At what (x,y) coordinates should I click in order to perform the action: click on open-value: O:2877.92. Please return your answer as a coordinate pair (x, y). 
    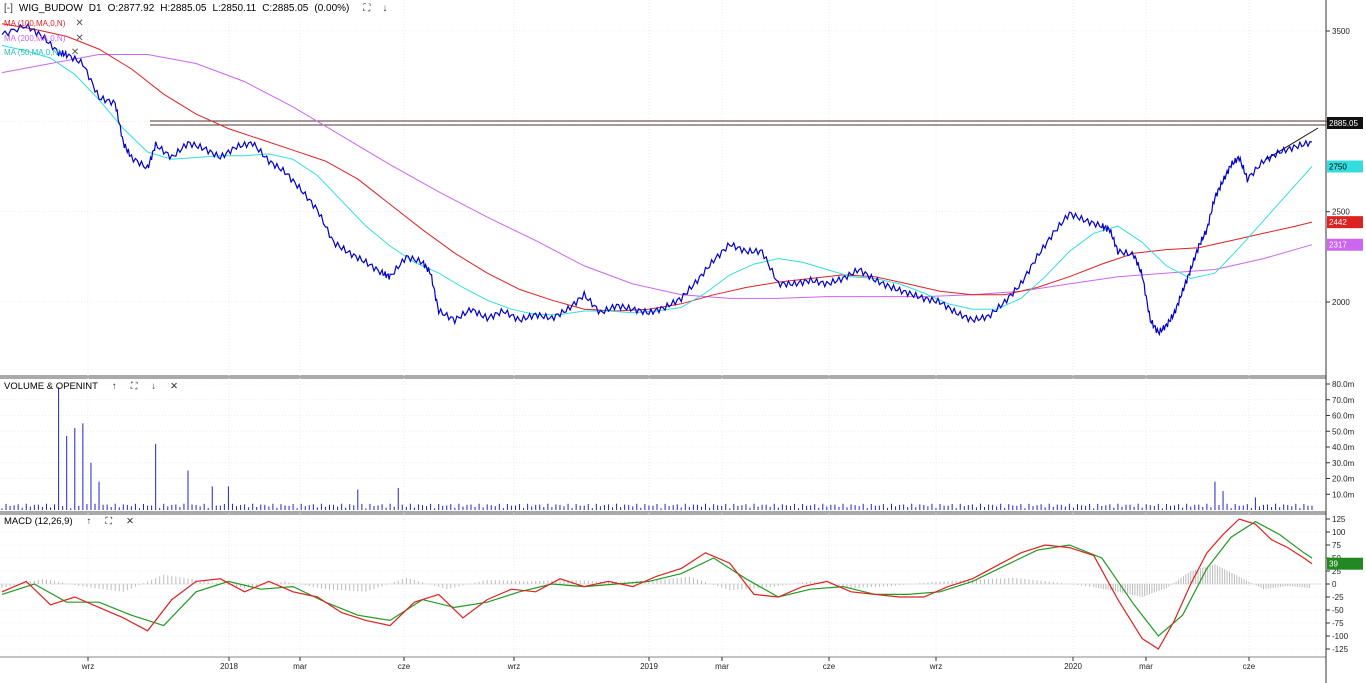
    Looking at the image, I should click on (131, 8).